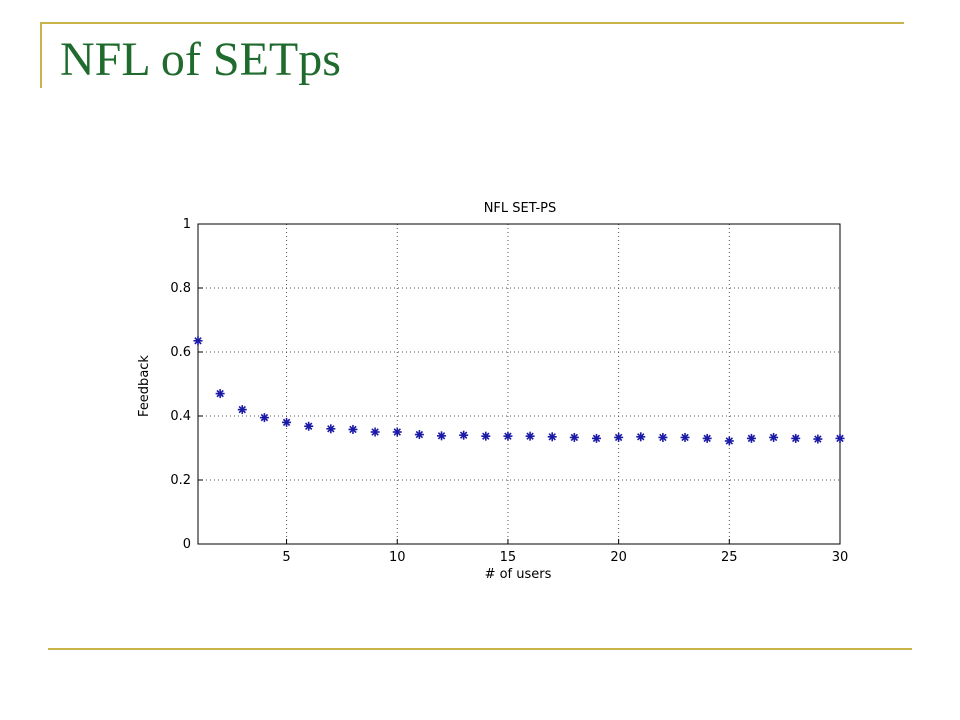  What do you see at coordinates (41, 55) in the screenshot?
I see `left-rule` at bounding box center [41, 55].